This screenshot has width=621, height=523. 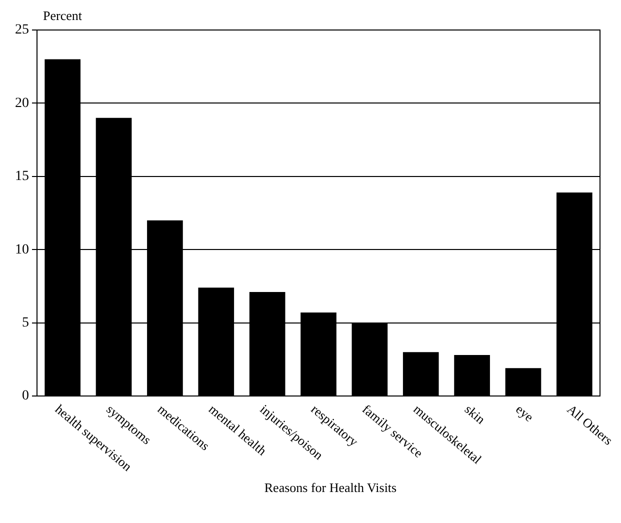 I want to click on y-axis-title: Percent, so click(x=62, y=16).